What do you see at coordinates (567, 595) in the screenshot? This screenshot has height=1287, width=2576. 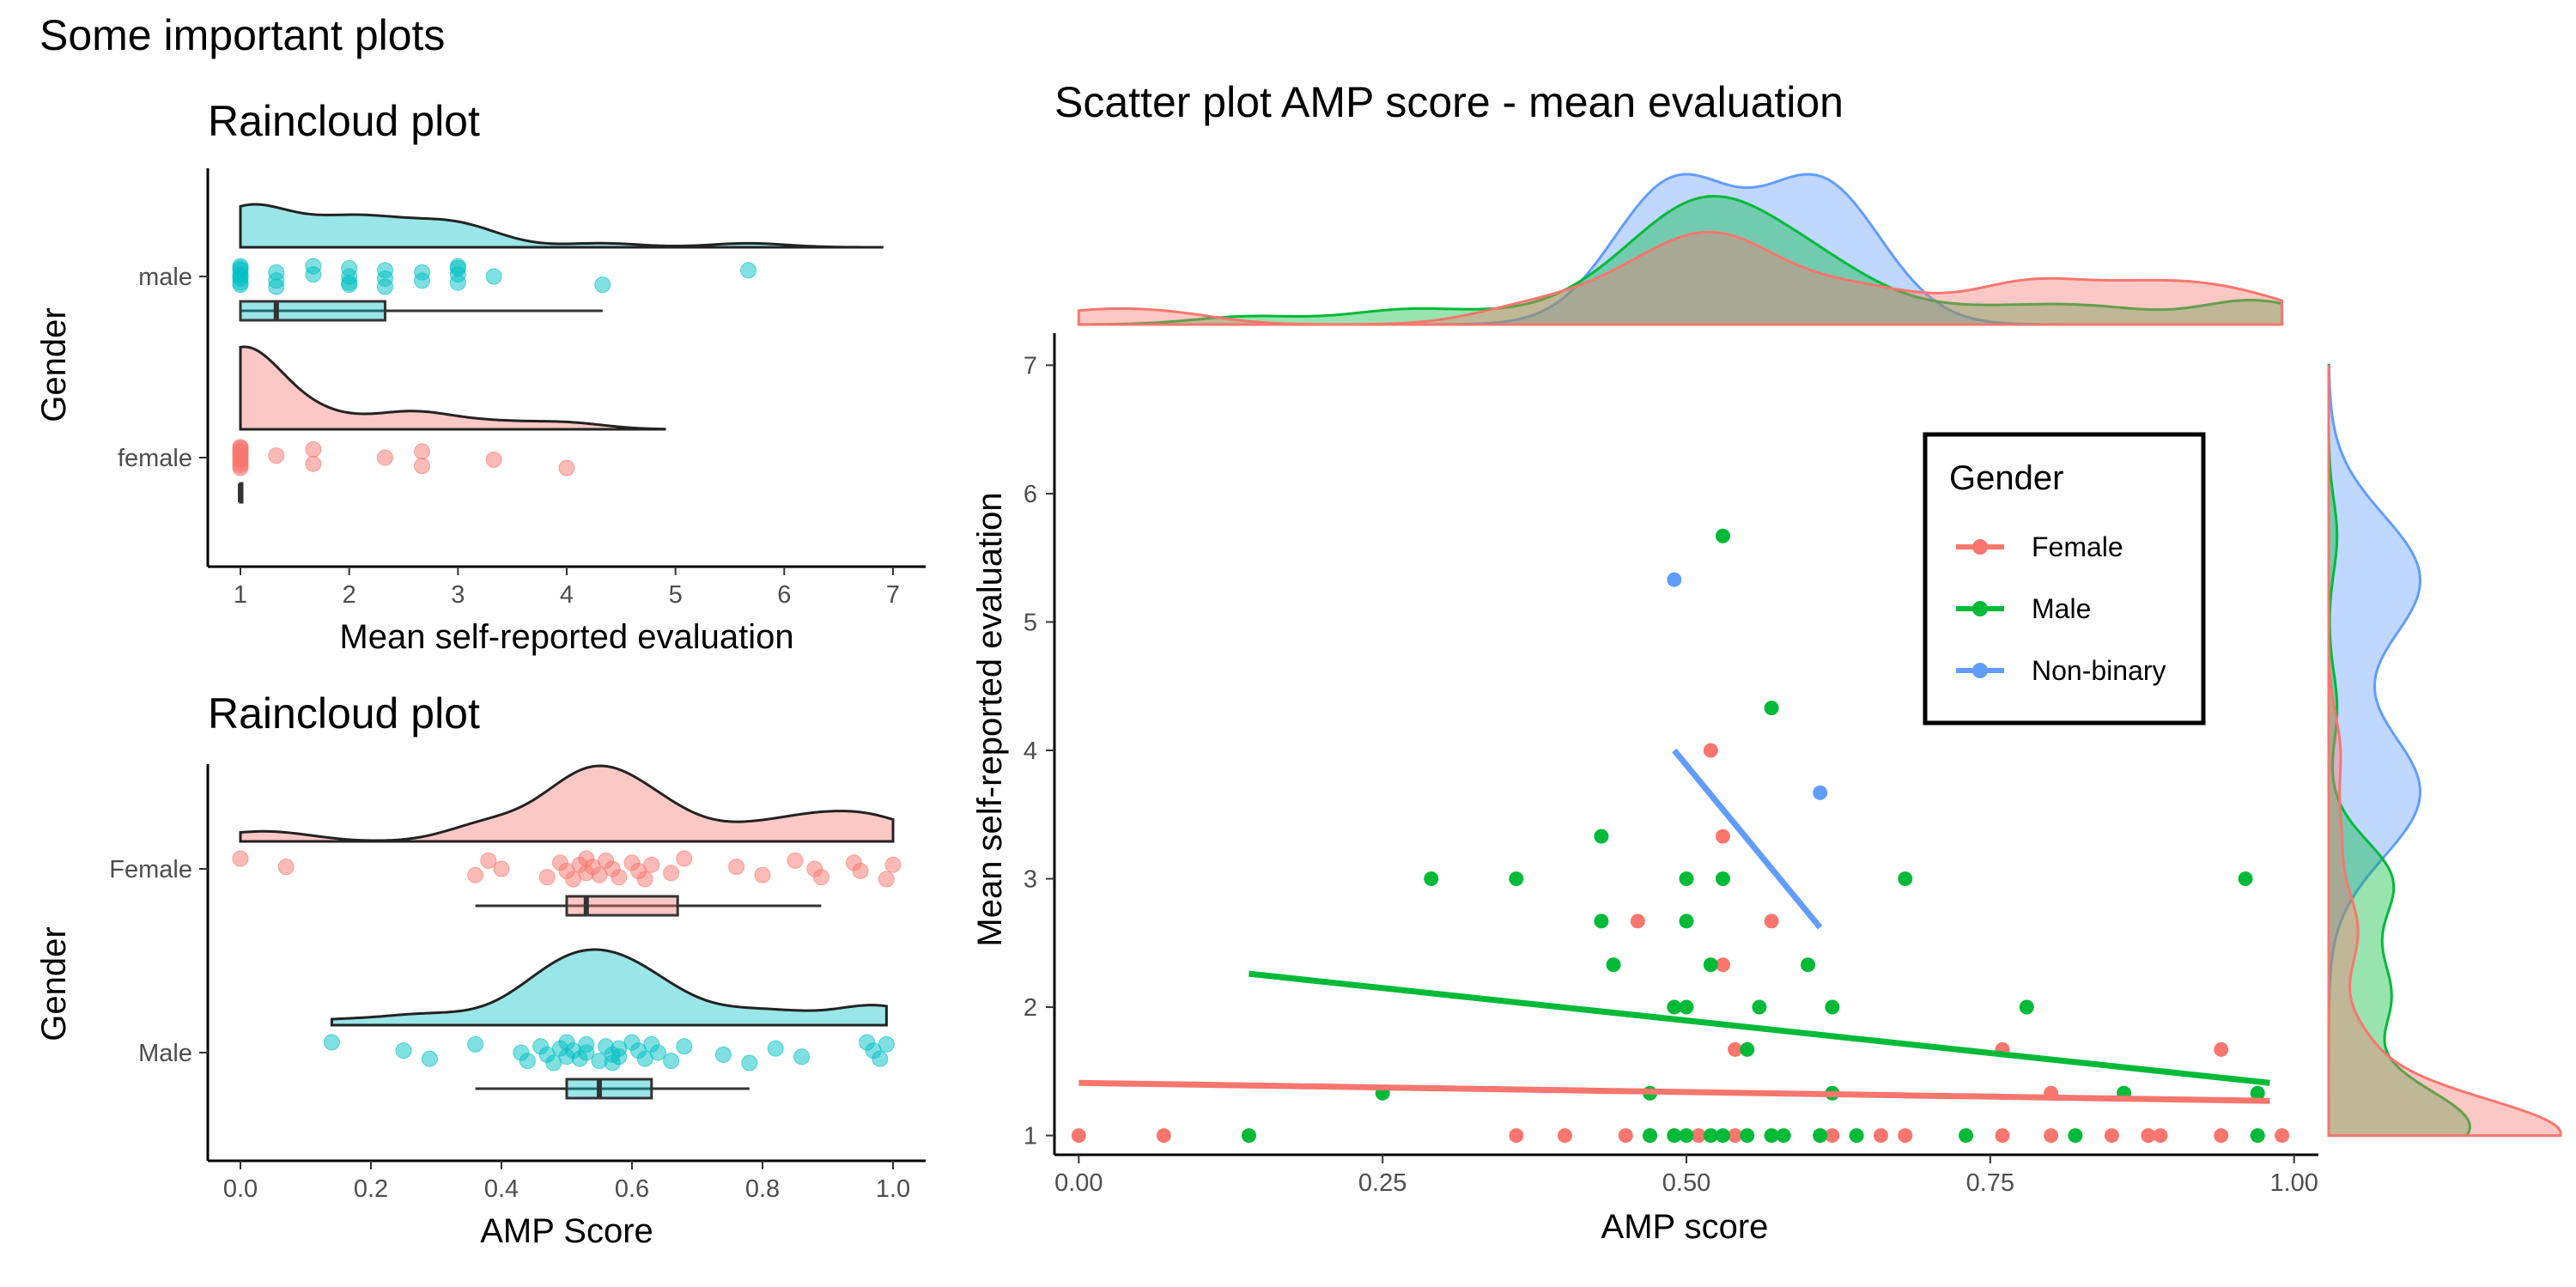 I see `x-tick-label: 4` at bounding box center [567, 595].